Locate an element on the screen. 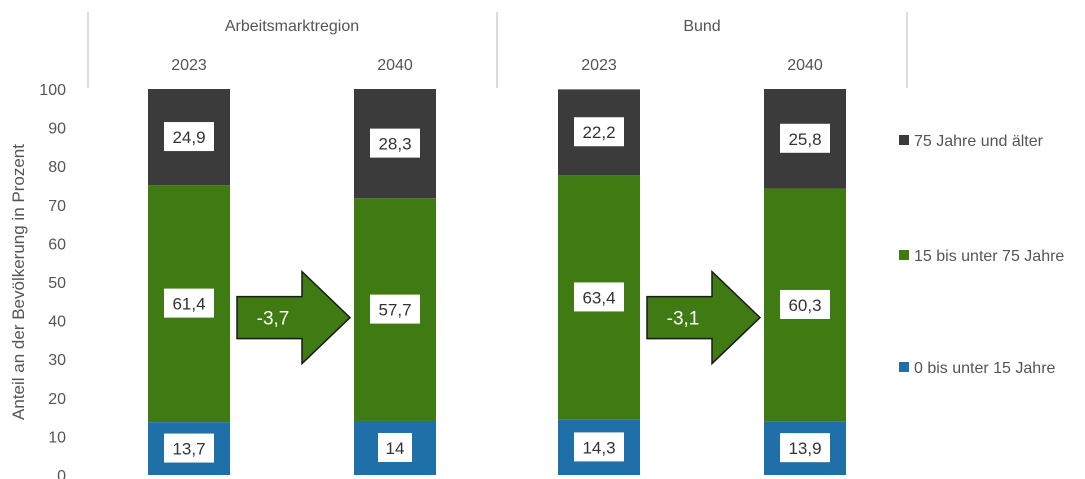 This screenshot has height=479, width=1085. data-label: 57,7 is located at coordinates (394, 310).